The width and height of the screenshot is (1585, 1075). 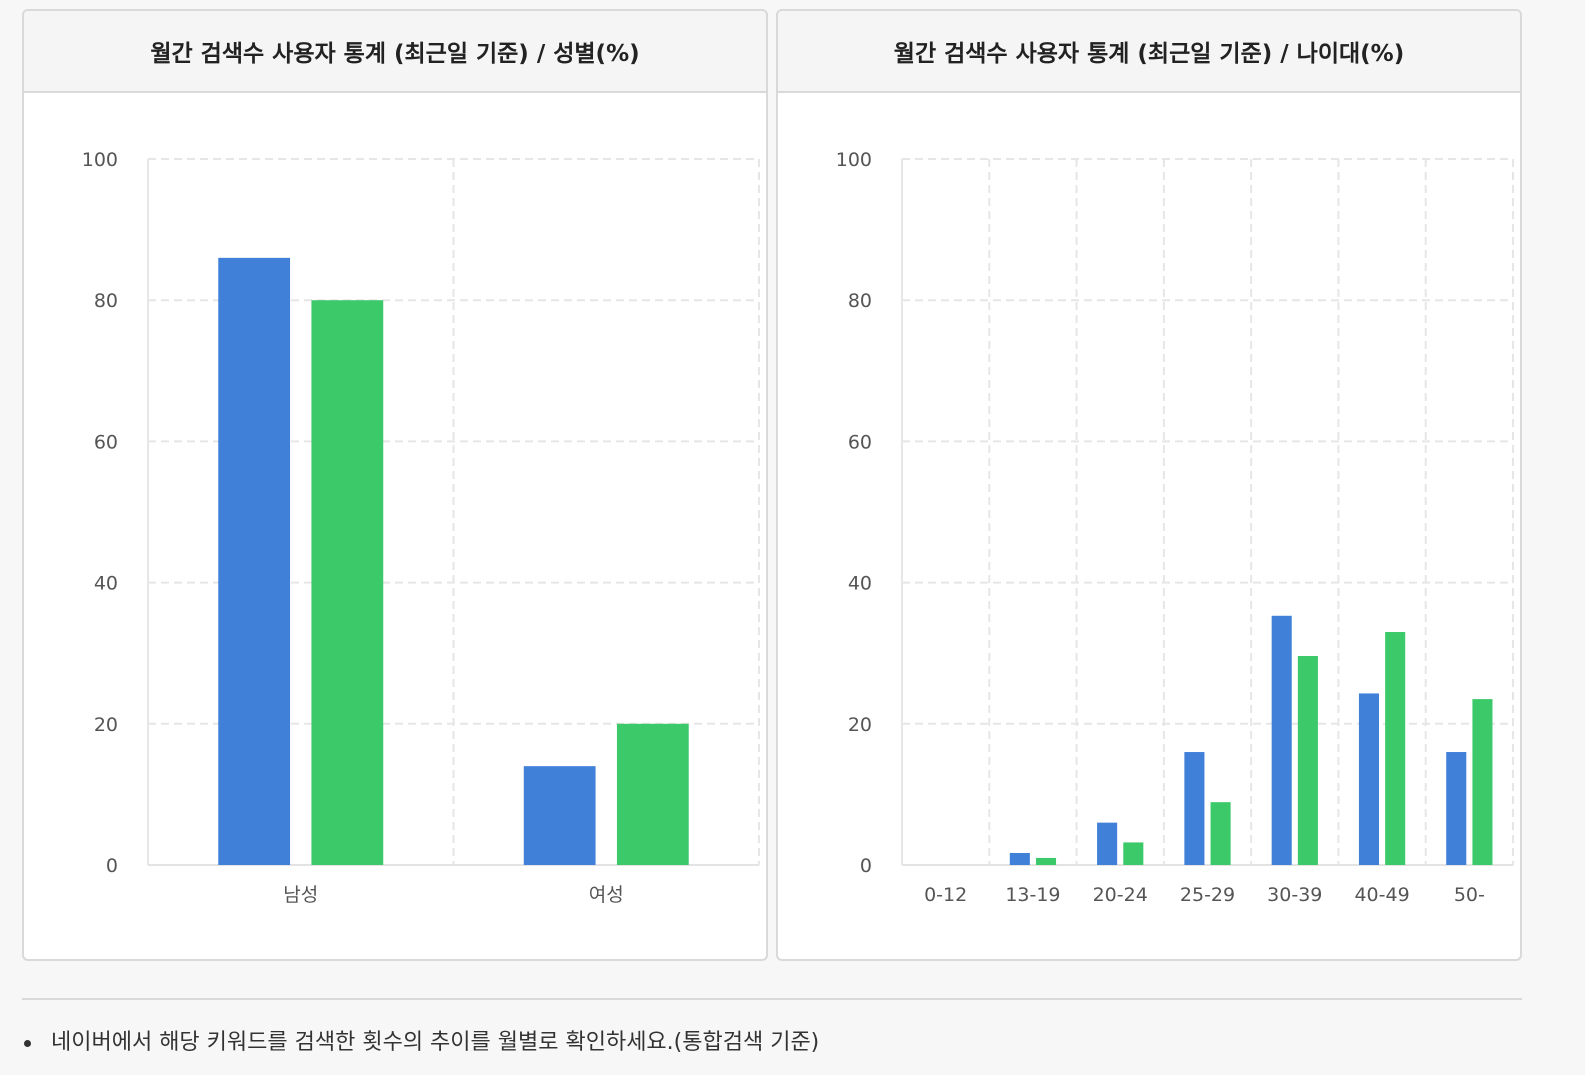 I want to click on x-tick-label: 20-24, so click(x=1120, y=895).